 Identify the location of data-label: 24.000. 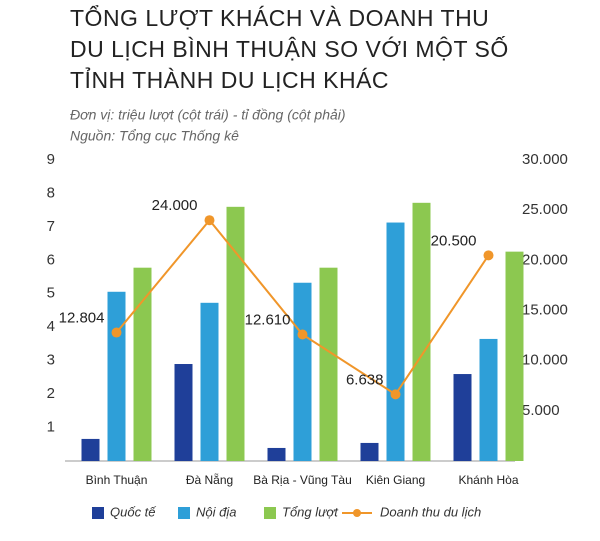
(175, 205).